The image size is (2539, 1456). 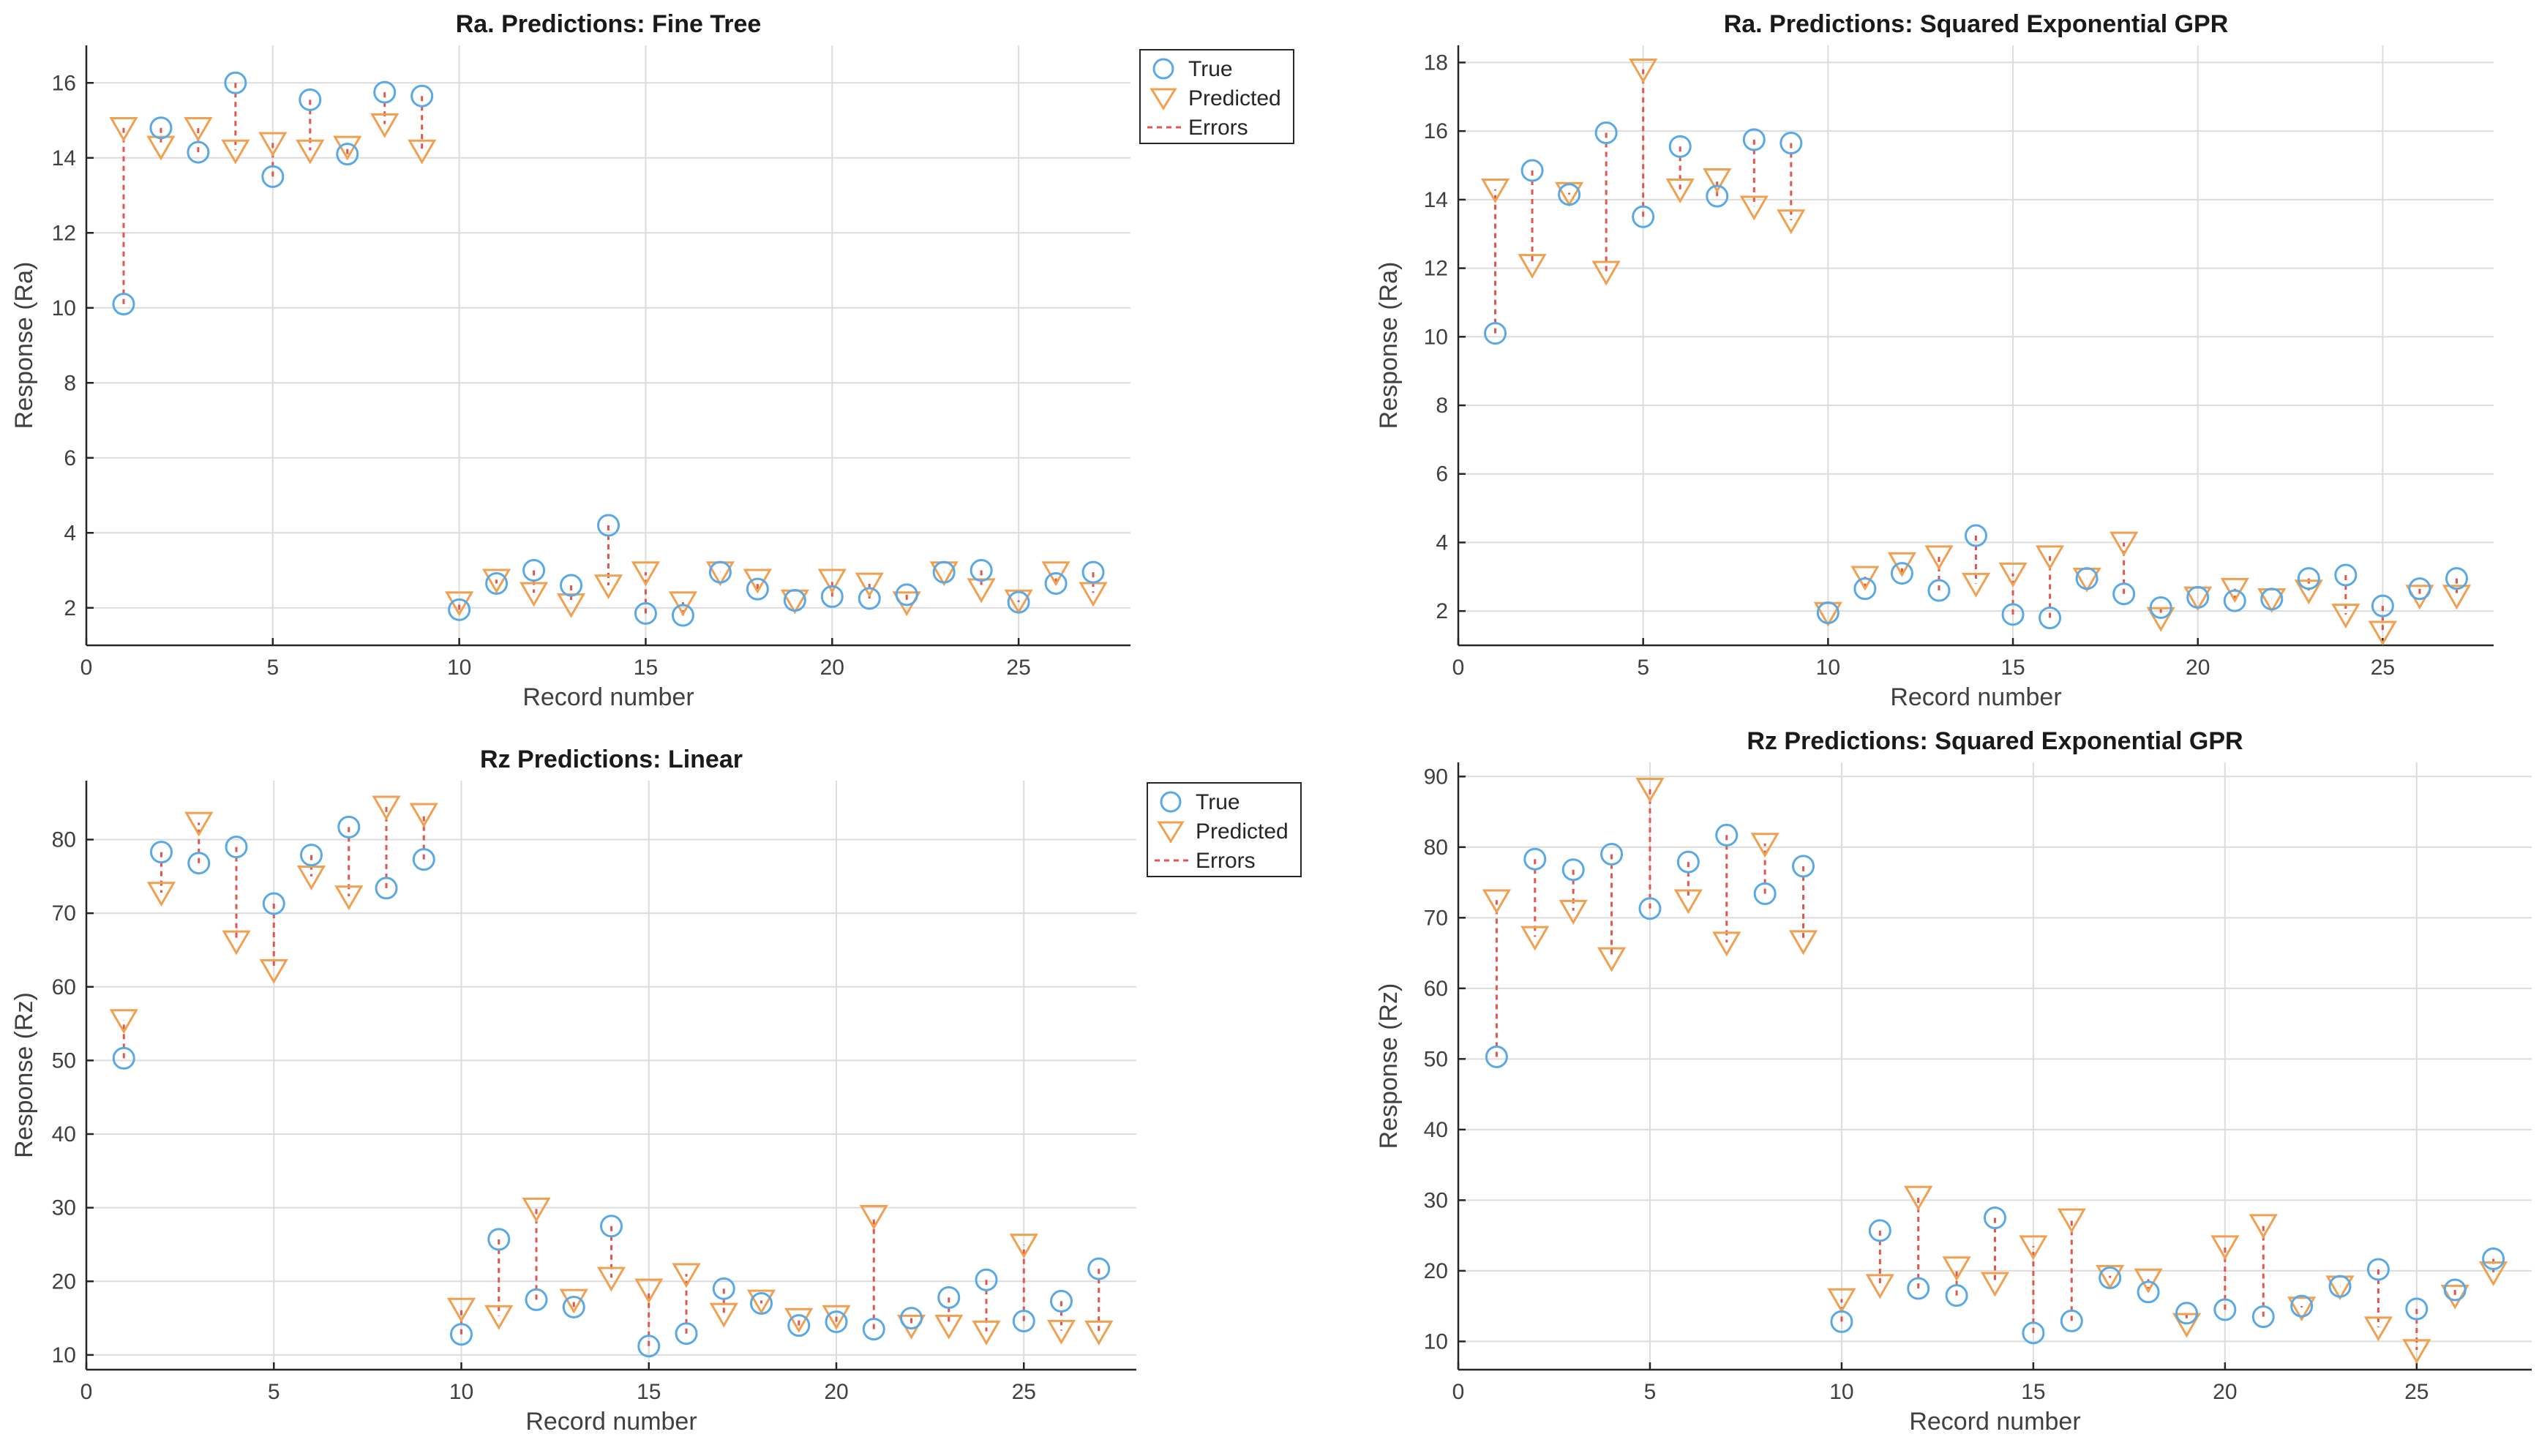 I want to click on y-tick-label: 18, so click(x=1436, y=63).